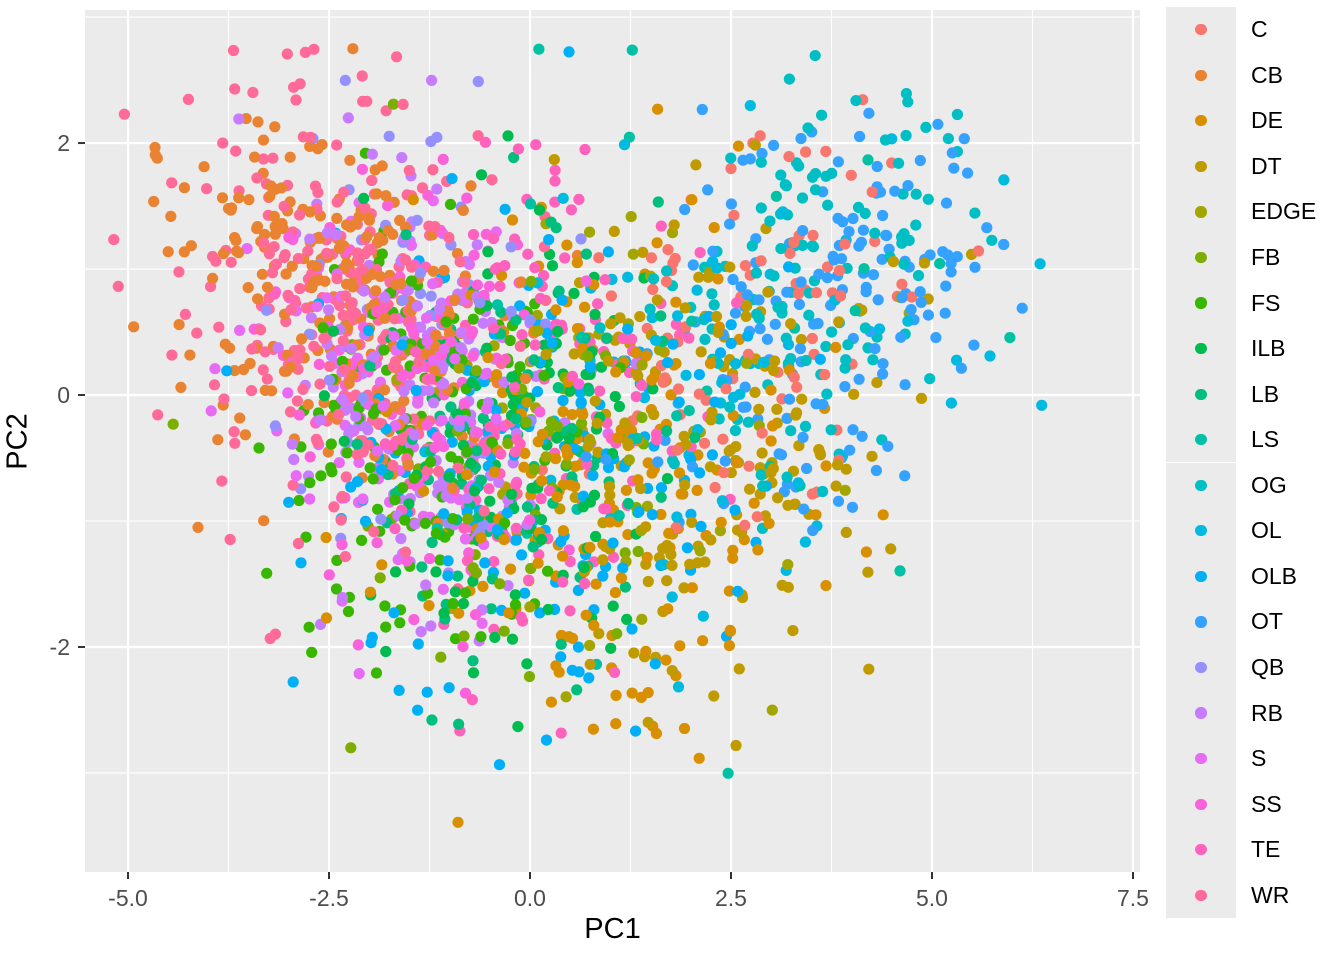 This screenshot has width=1344, height=960. What do you see at coordinates (637, 438) in the screenshot?
I see `point-LS` at bounding box center [637, 438].